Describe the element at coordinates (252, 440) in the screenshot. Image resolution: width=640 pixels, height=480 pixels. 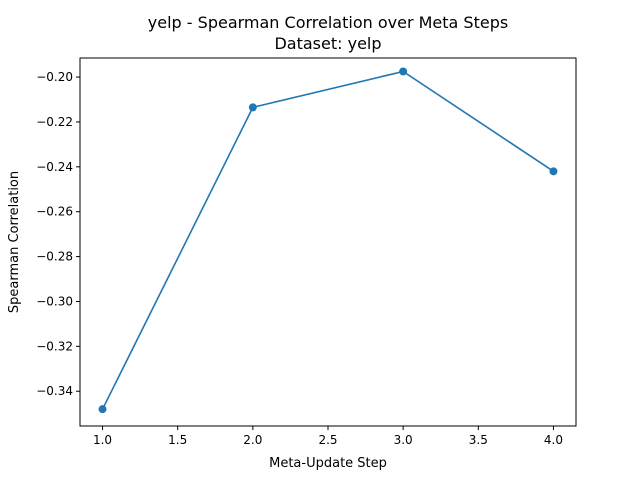
I see `x-tick-label: 2.0` at that location.